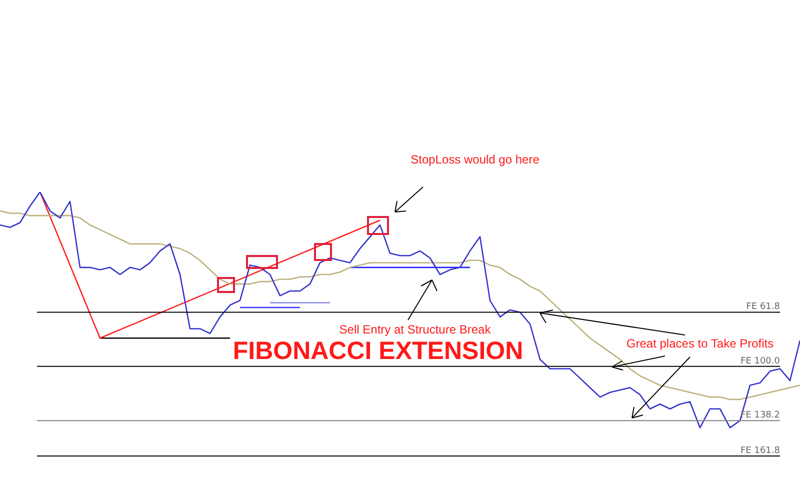 The height and width of the screenshot is (500, 800). I want to click on annotation: Great places to Take Profits, so click(700, 343).